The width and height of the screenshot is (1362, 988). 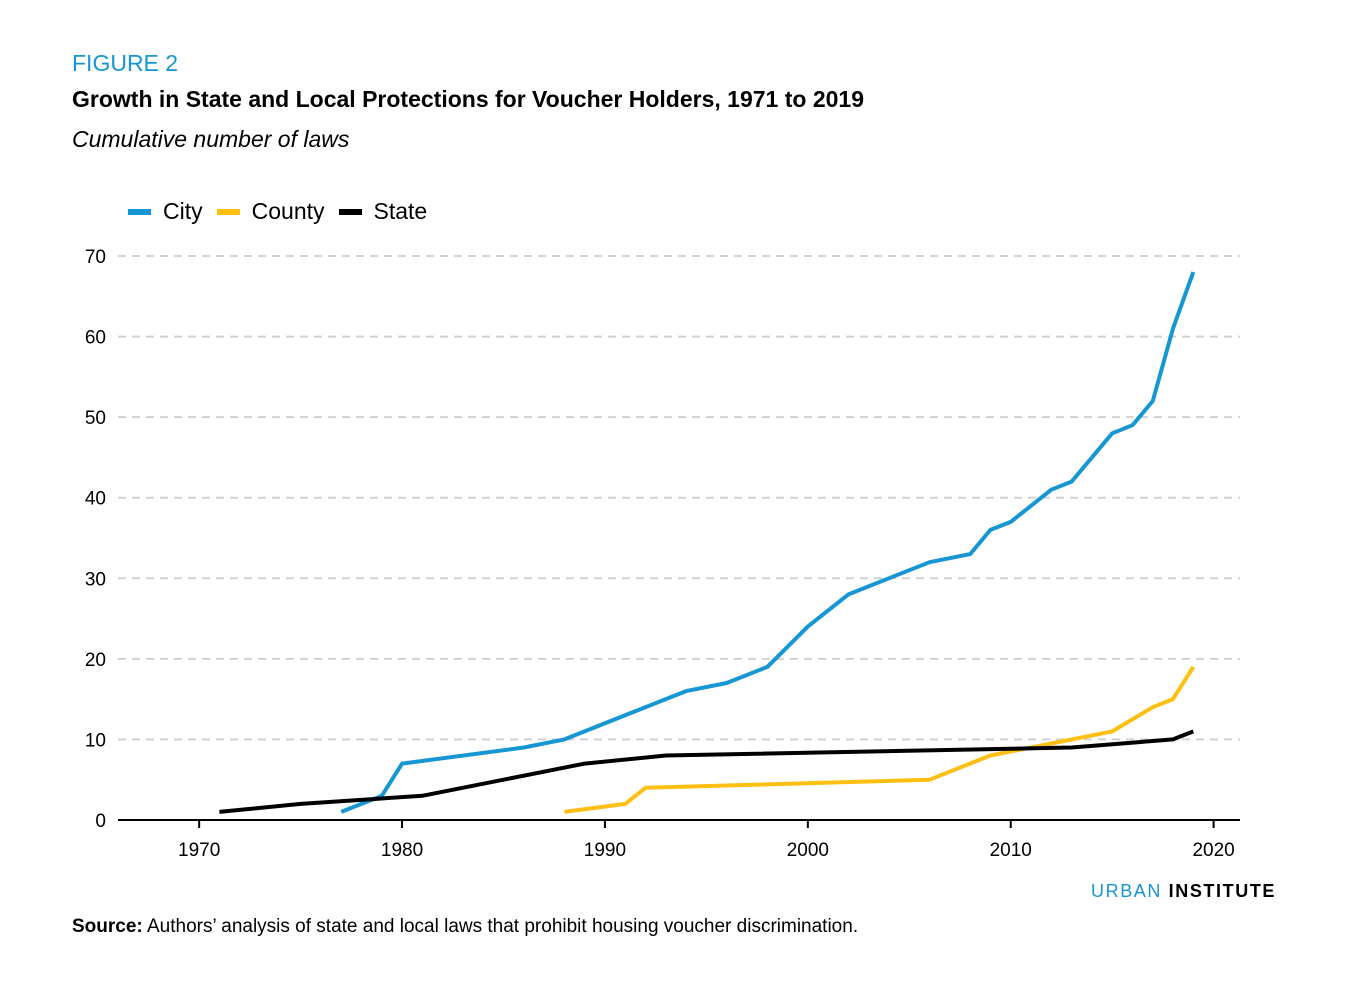 What do you see at coordinates (125, 63) in the screenshot?
I see `figure-label: FIGURE 2` at bounding box center [125, 63].